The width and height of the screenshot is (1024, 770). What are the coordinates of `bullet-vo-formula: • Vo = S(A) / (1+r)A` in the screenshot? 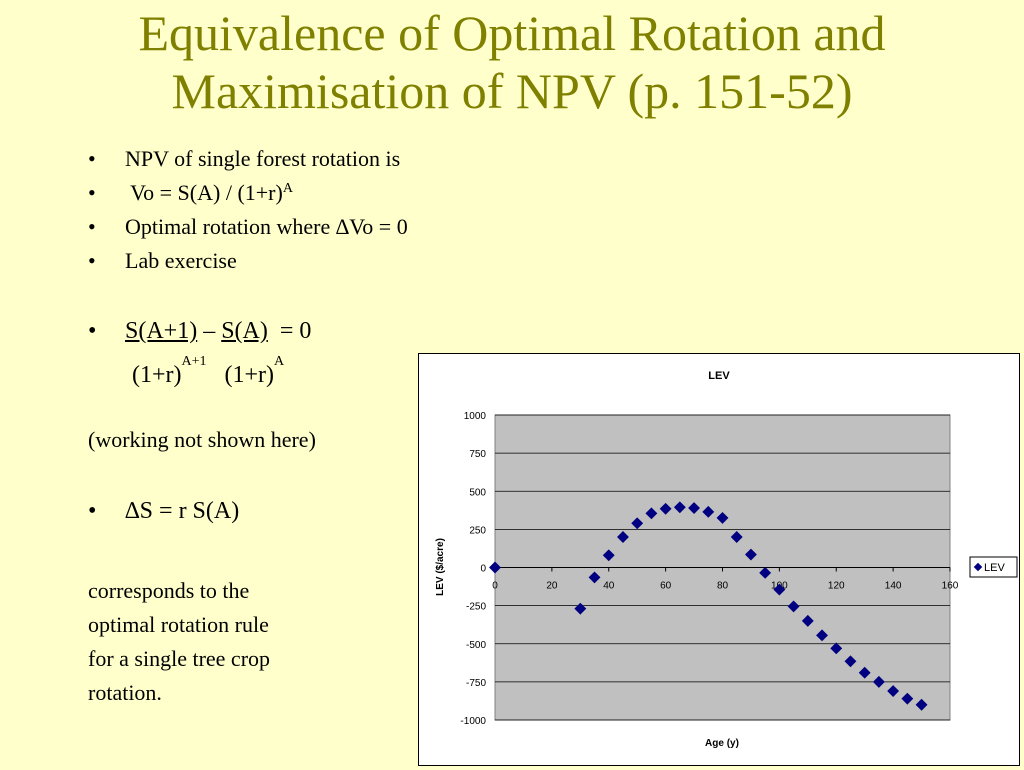 It's located at (190, 193).